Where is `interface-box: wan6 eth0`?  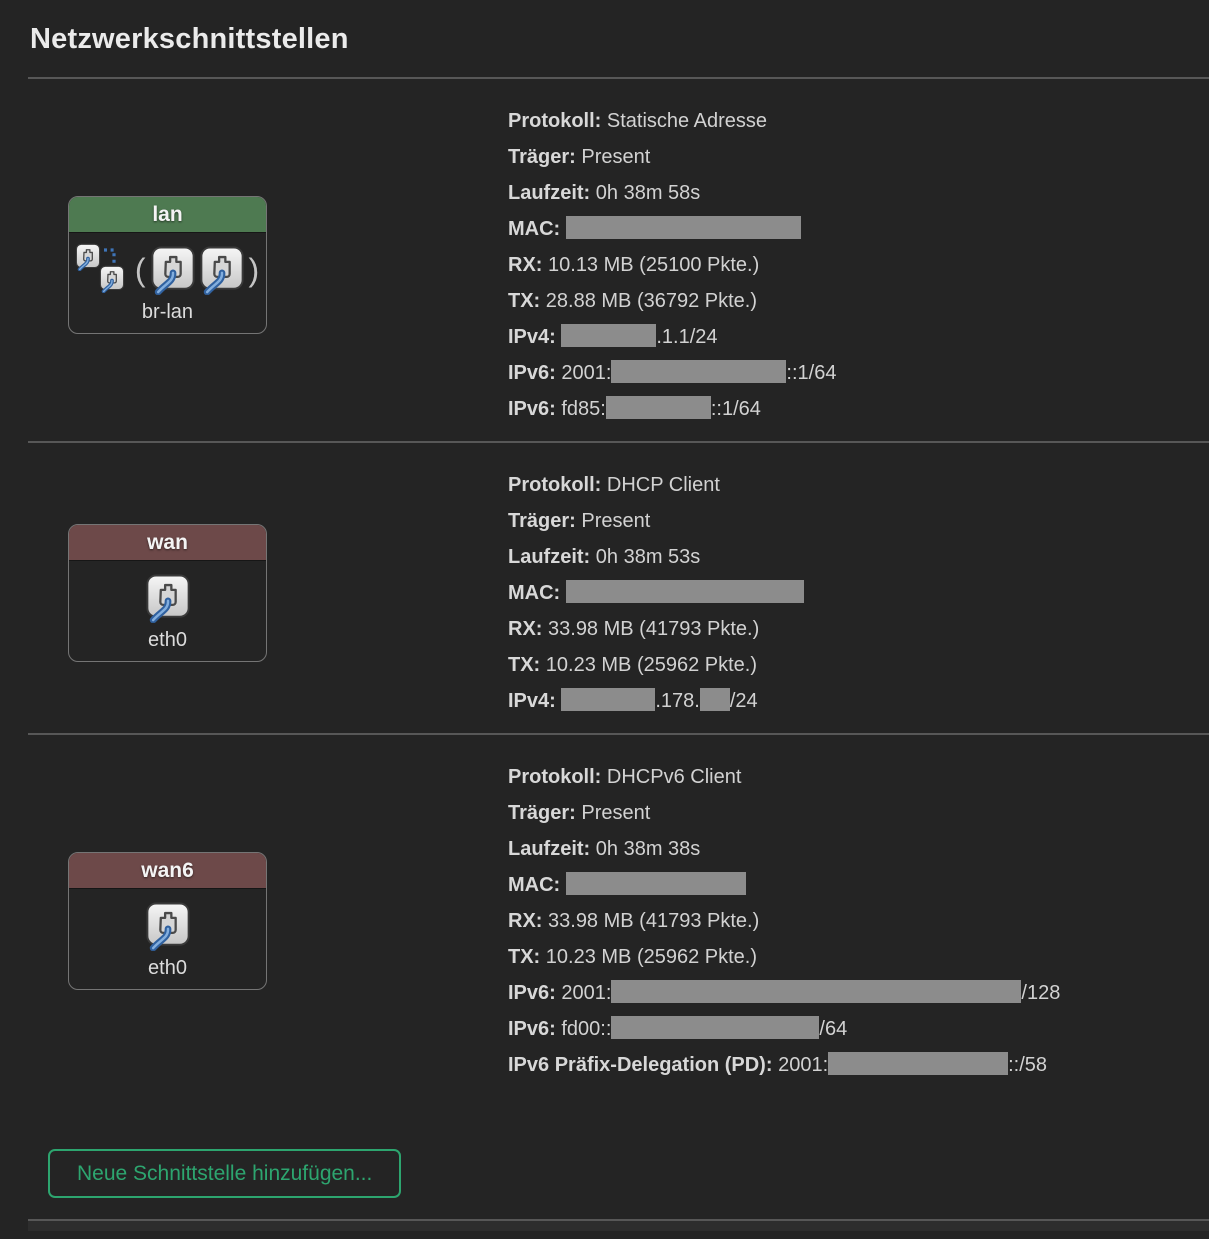 interface-box: wan6 eth0 is located at coordinates (167, 921).